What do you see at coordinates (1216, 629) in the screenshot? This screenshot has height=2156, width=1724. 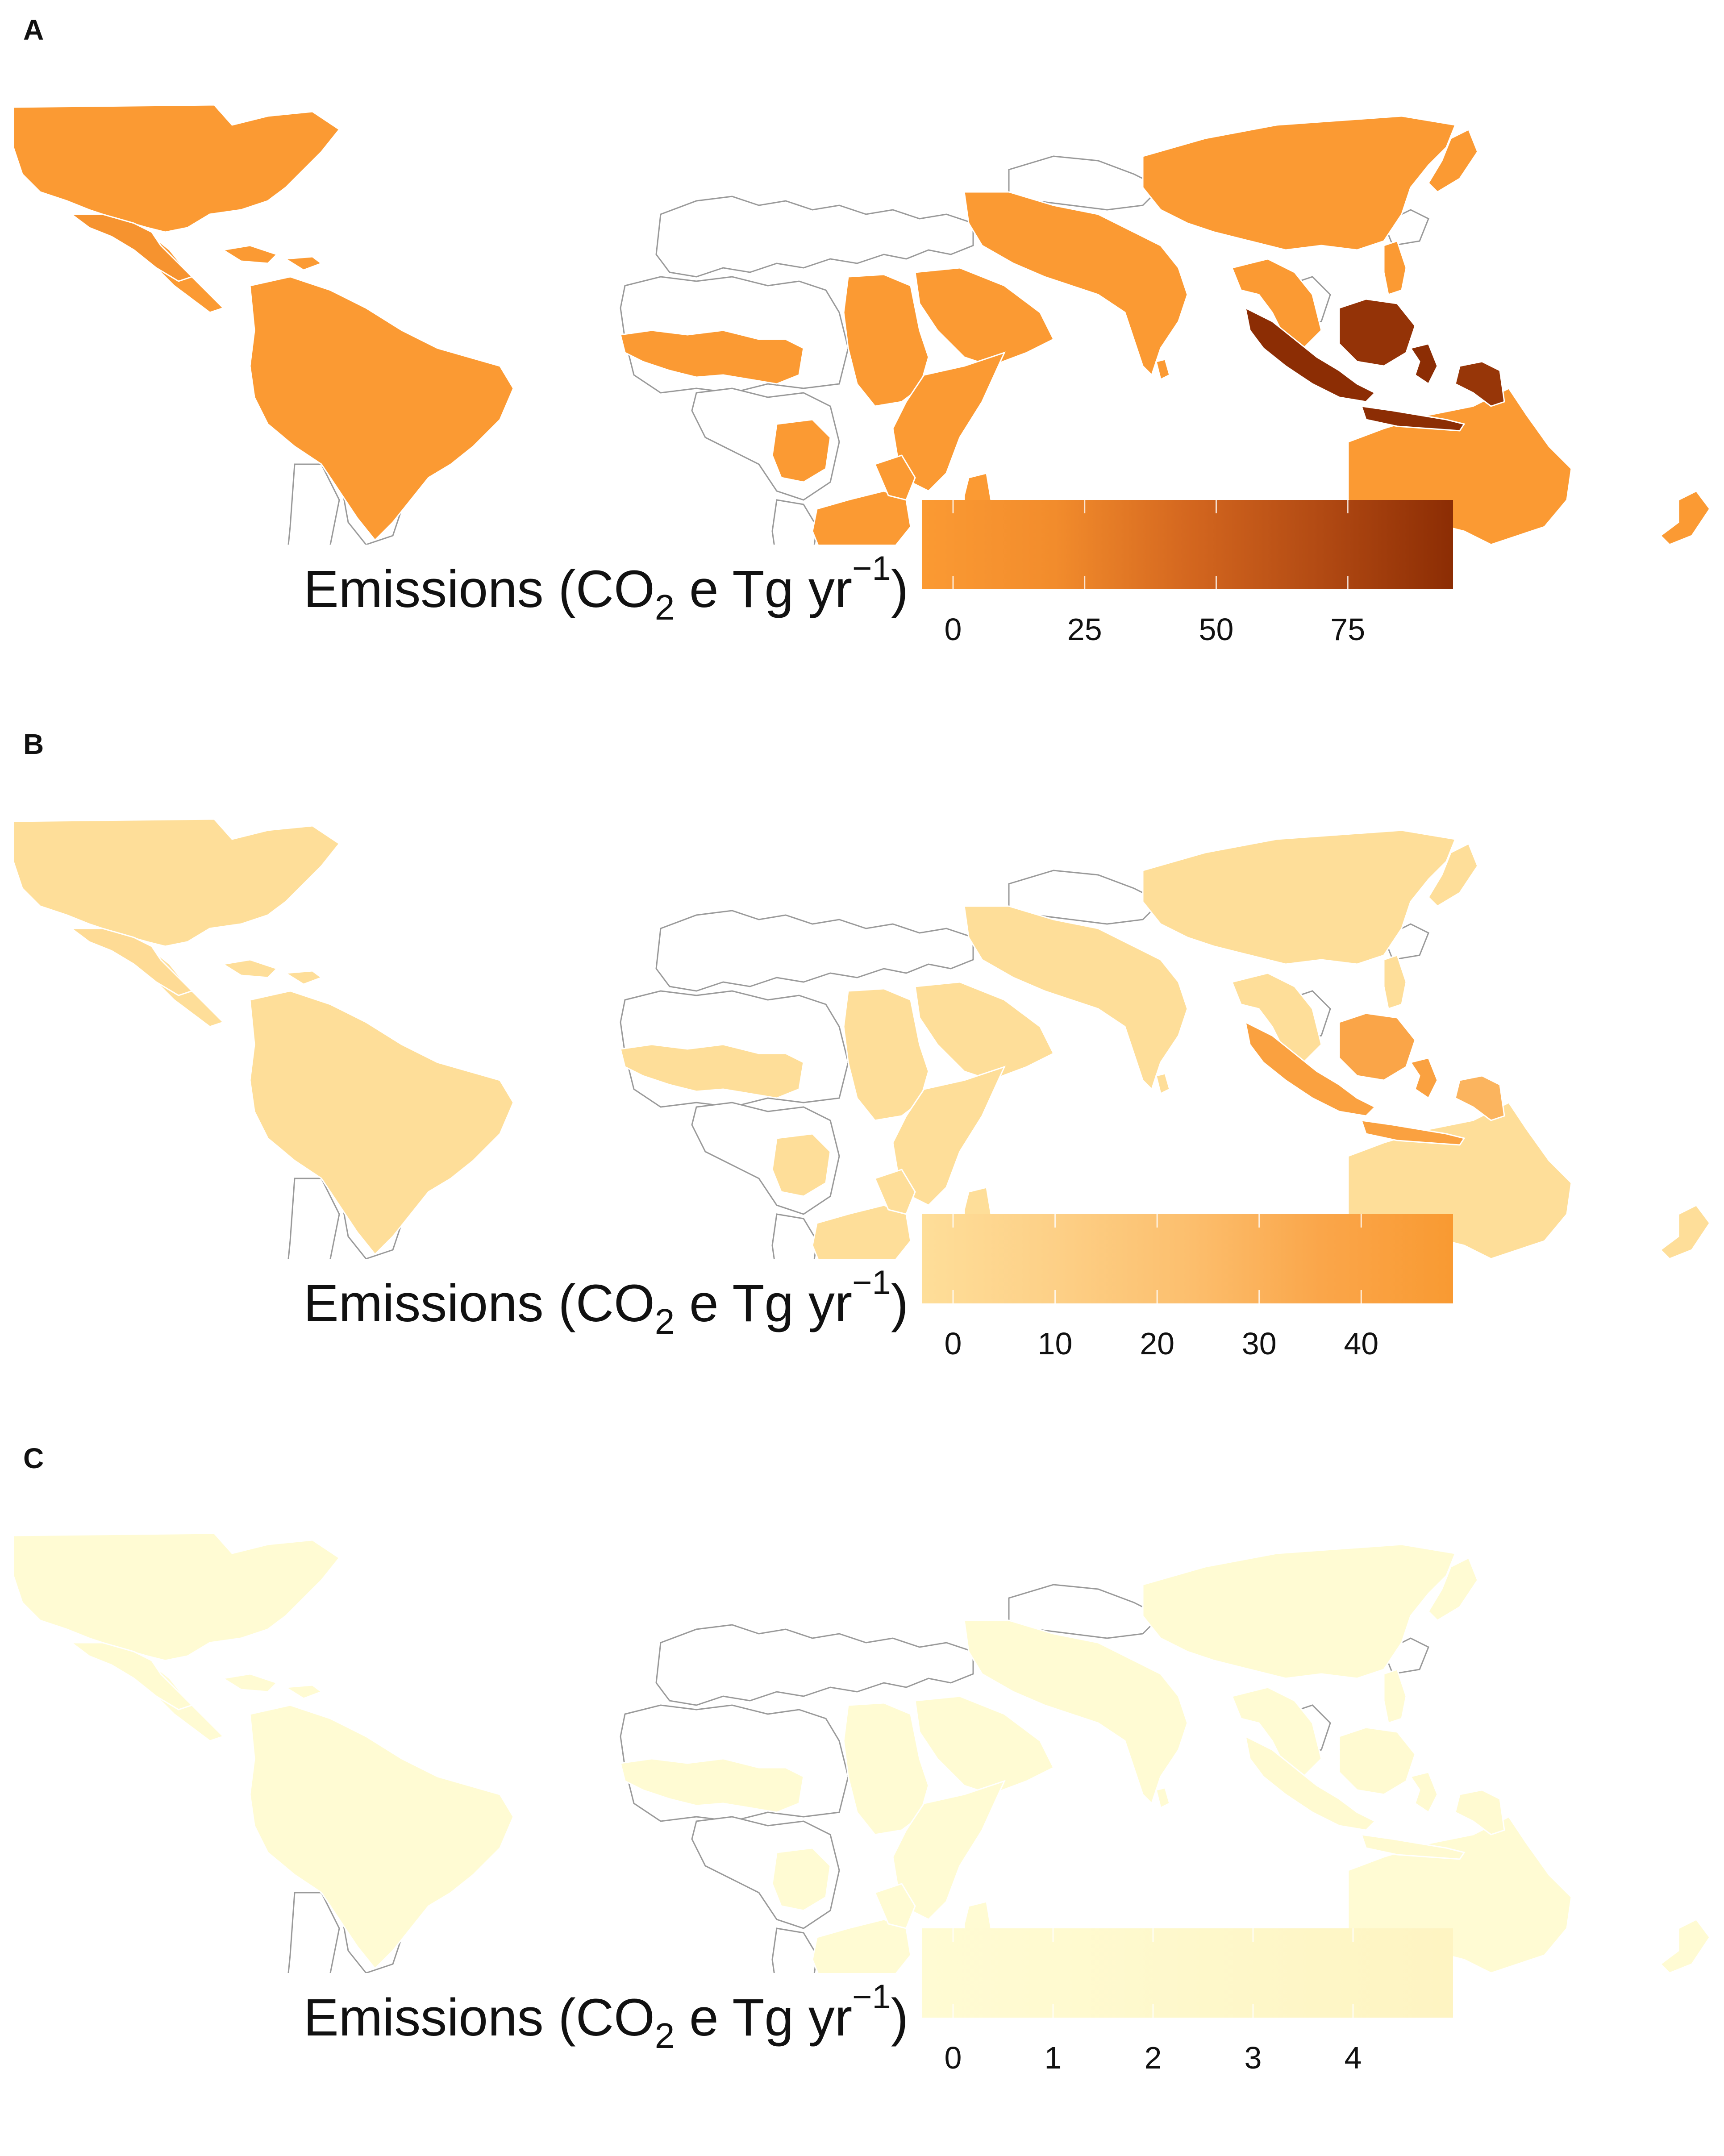 I see `legend-tick-label: 50` at bounding box center [1216, 629].